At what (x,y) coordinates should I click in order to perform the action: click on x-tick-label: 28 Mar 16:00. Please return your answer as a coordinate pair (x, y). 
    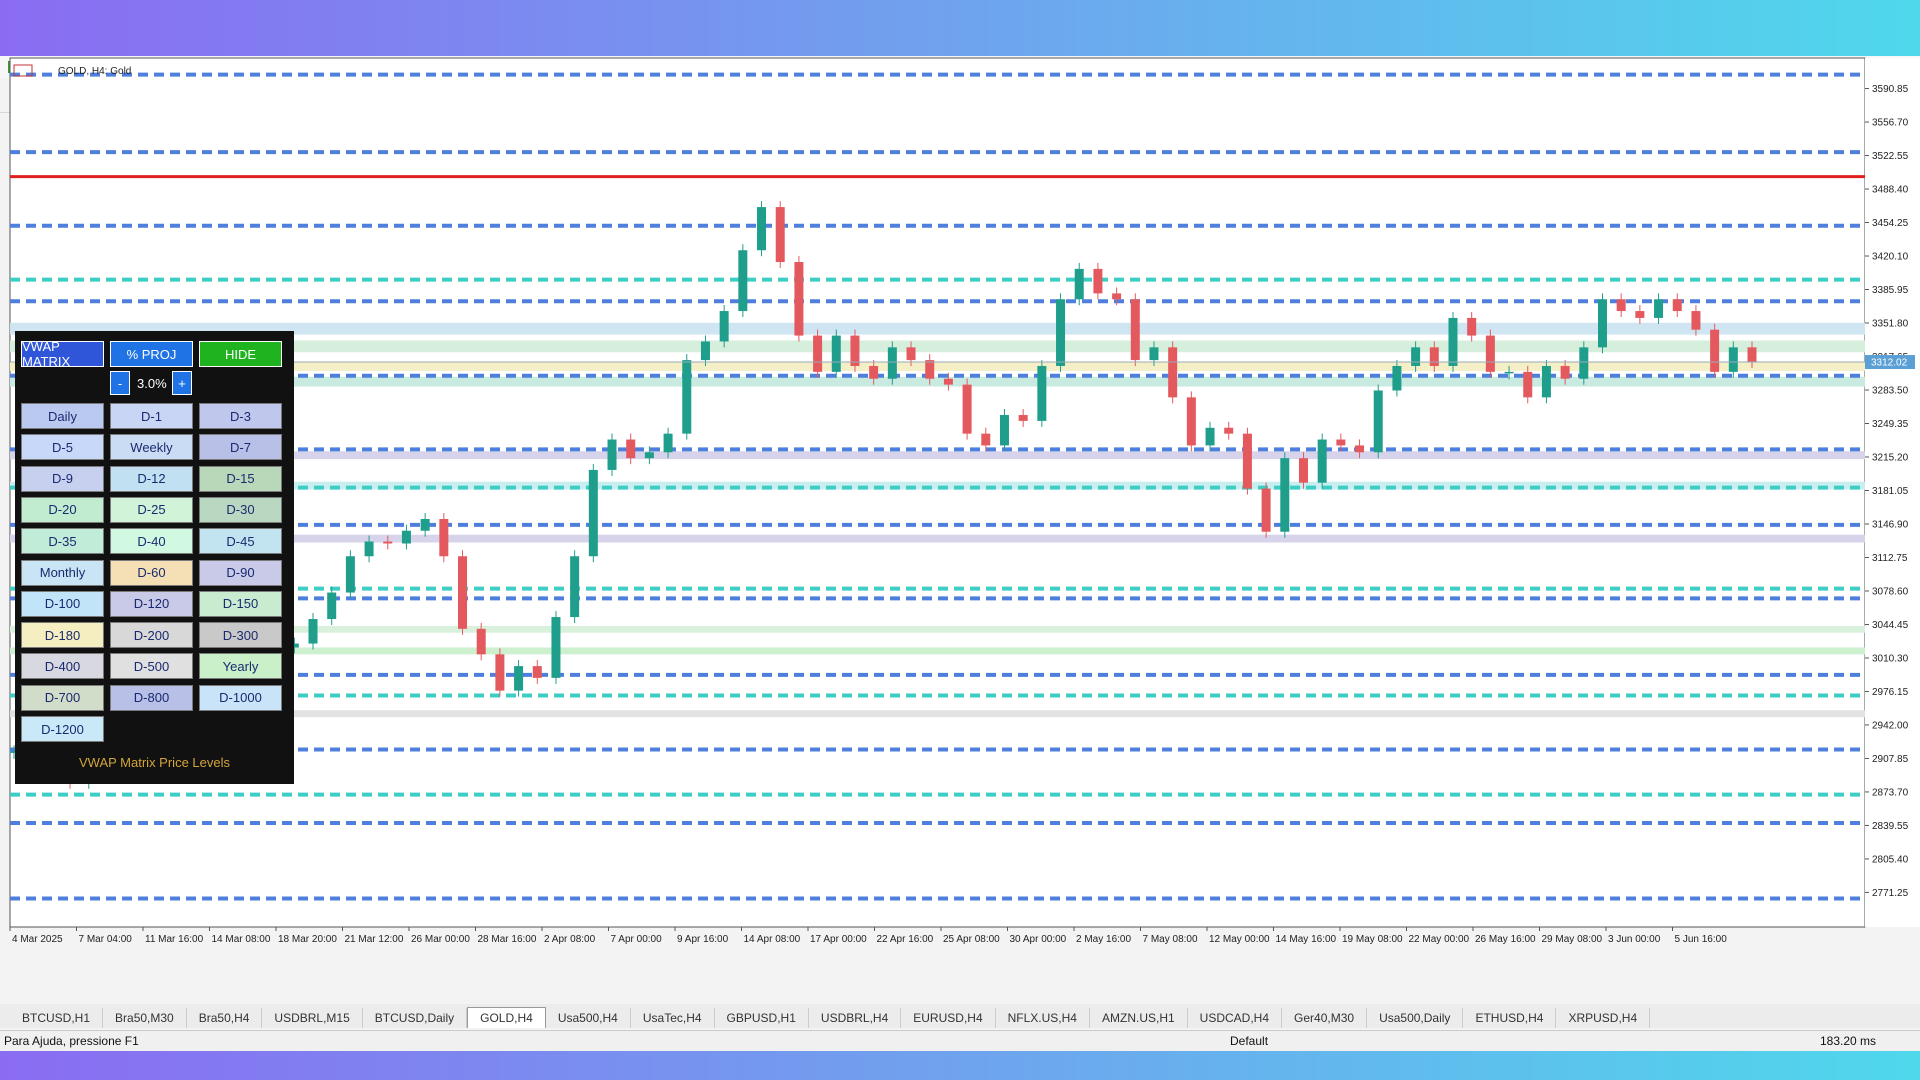
    Looking at the image, I should click on (507, 939).